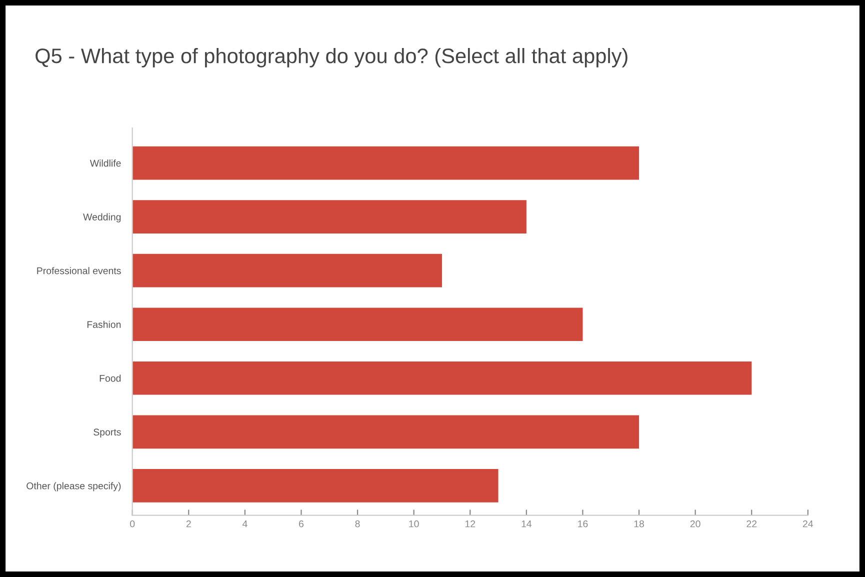 The width and height of the screenshot is (865, 577). Describe the element at coordinates (104, 324) in the screenshot. I see `y-tick-label: Fashion` at that location.